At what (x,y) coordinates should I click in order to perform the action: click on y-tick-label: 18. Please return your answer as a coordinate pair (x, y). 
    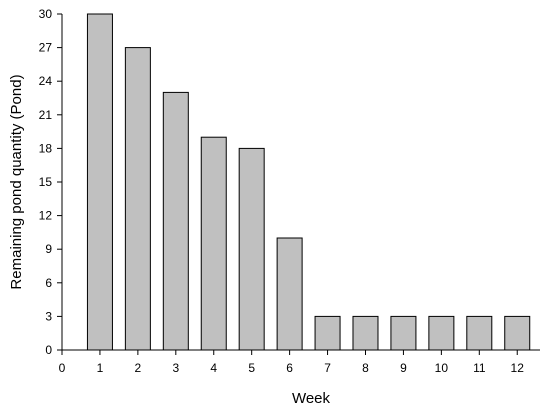
    Looking at the image, I should click on (46, 148).